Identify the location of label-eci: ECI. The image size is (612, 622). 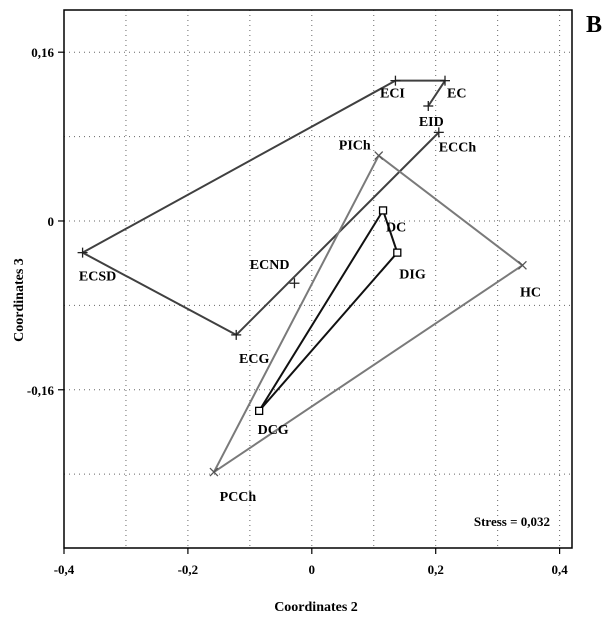
(392, 94).